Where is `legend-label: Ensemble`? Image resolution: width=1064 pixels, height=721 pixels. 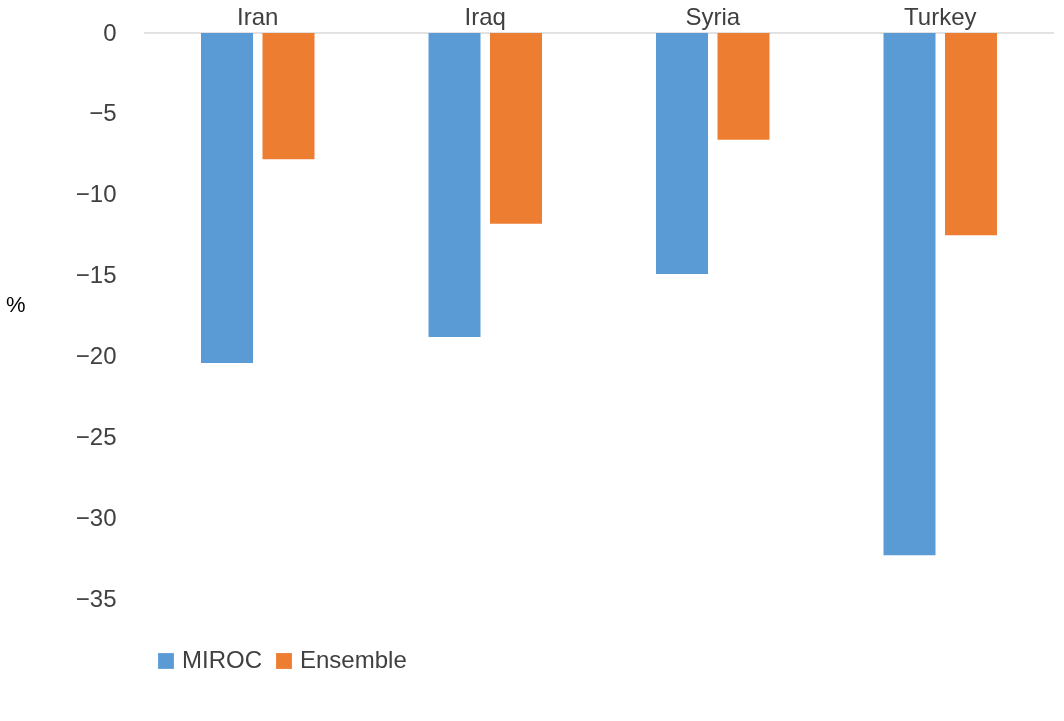
legend-label: Ensemble is located at coordinates (353, 659).